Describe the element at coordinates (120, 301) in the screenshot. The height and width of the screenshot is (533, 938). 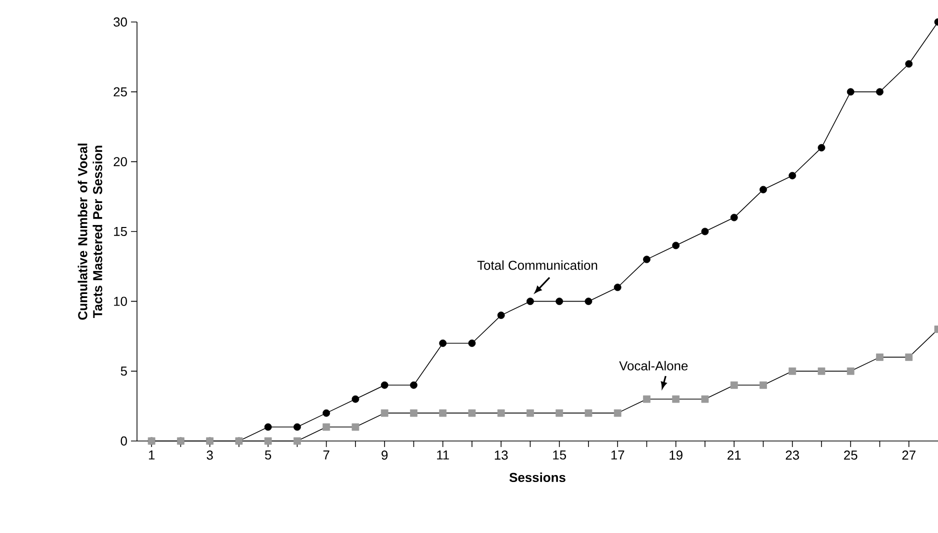
I see `y-tick-label: 10` at that location.